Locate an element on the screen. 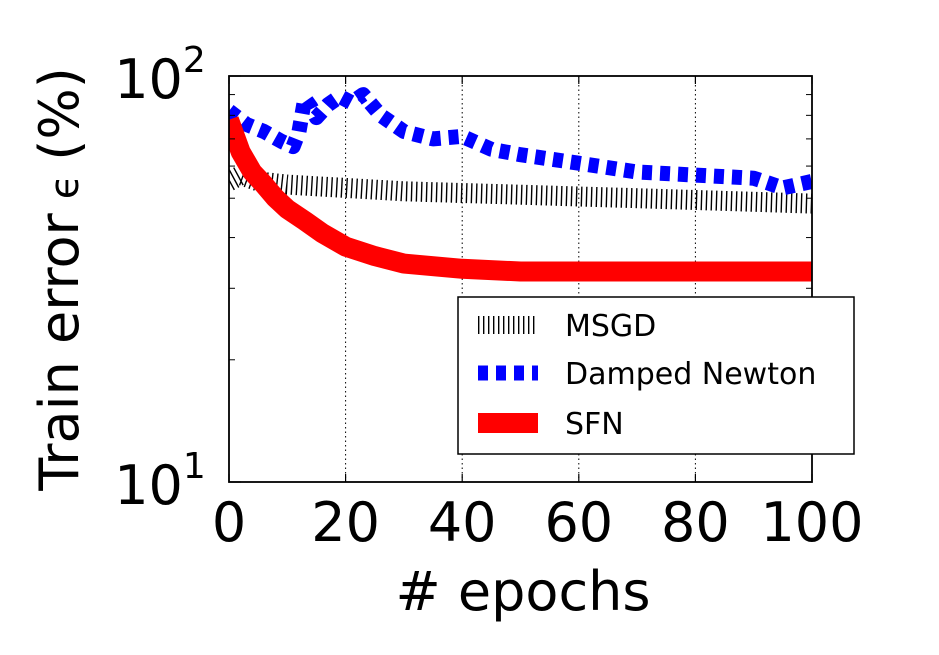 Image resolution: width=939 pixels, height=655 pixels. x-tick-label-0: 0 is located at coordinates (229, 522).